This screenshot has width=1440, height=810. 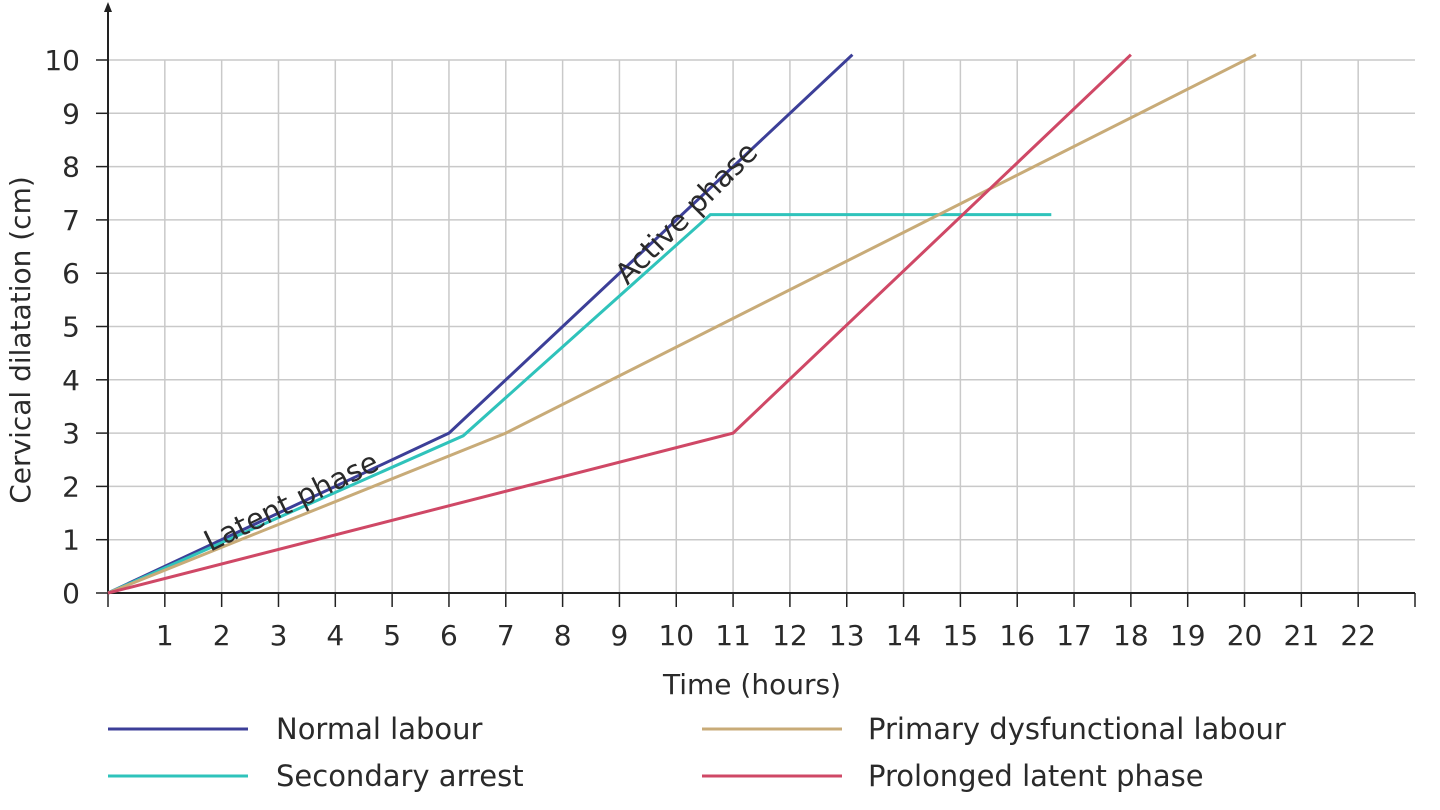 What do you see at coordinates (904, 635) in the screenshot?
I see `x-tick-label: 14` at bounding box center [904, 635].